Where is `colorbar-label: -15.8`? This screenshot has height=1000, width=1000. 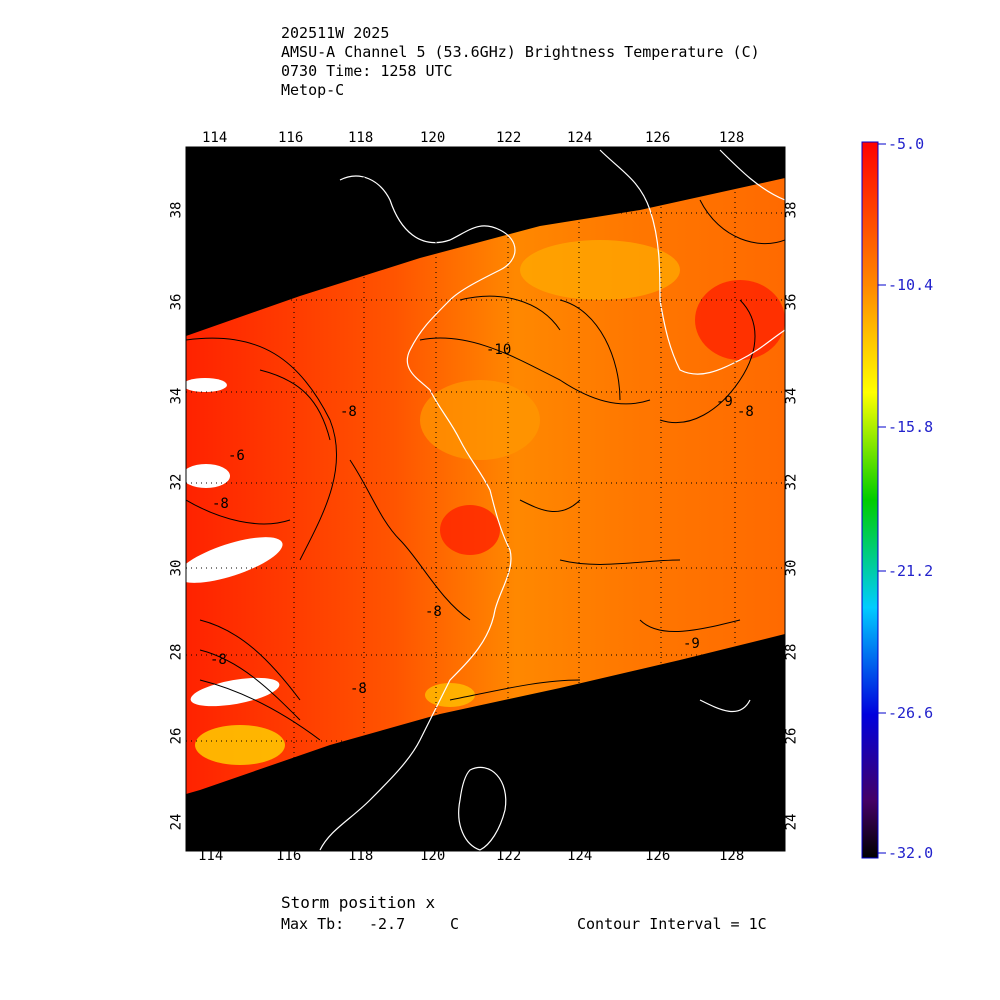
colorbar-label: -15.8 is located at coordinates (911, 427).